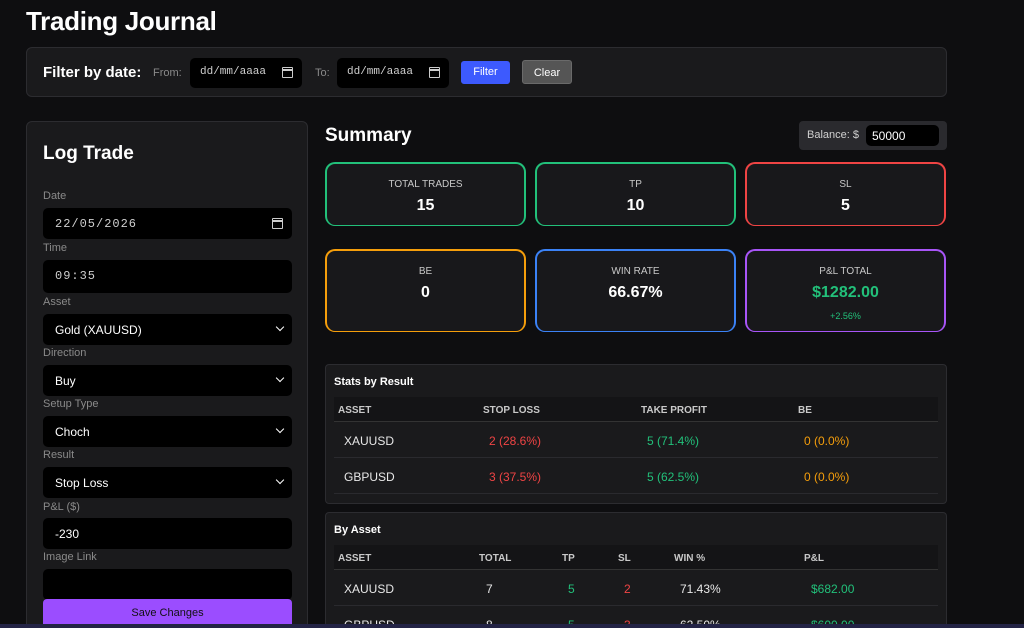  Describe the element at coordinates (67, 534) in the screenshot. I see `pnl-value: -230` at that location.